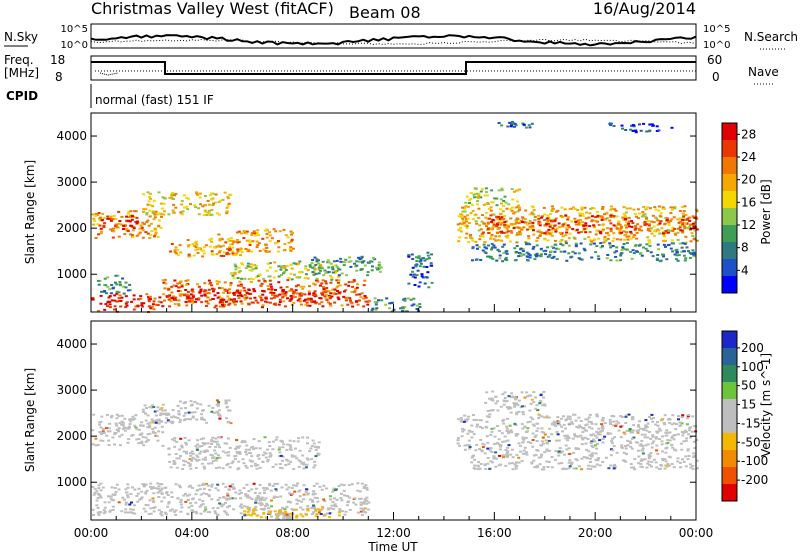 Image resolution: width=800 pixels, height=554 pixels. I want to click on velocity-colorbar-label: Velocity [m s^-1], so click(766, 405).